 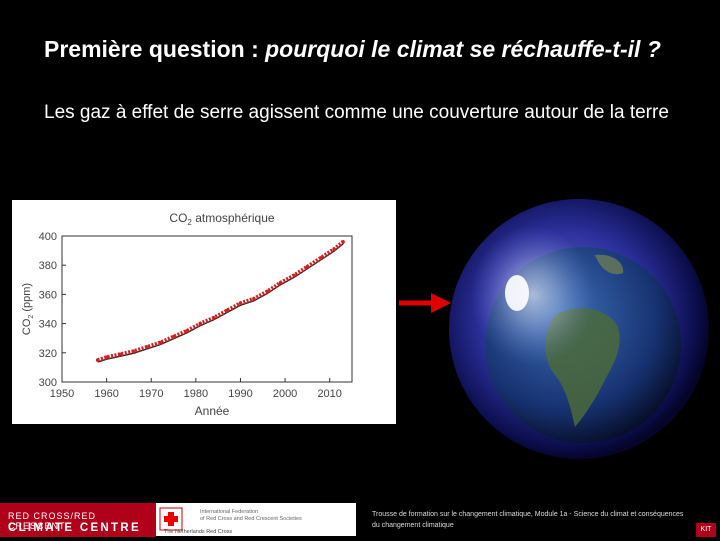 What do you see at coordinates (151, 394) in the screenshot?
I see `x-tick-label: 1970` at bounding box center [151, 394].